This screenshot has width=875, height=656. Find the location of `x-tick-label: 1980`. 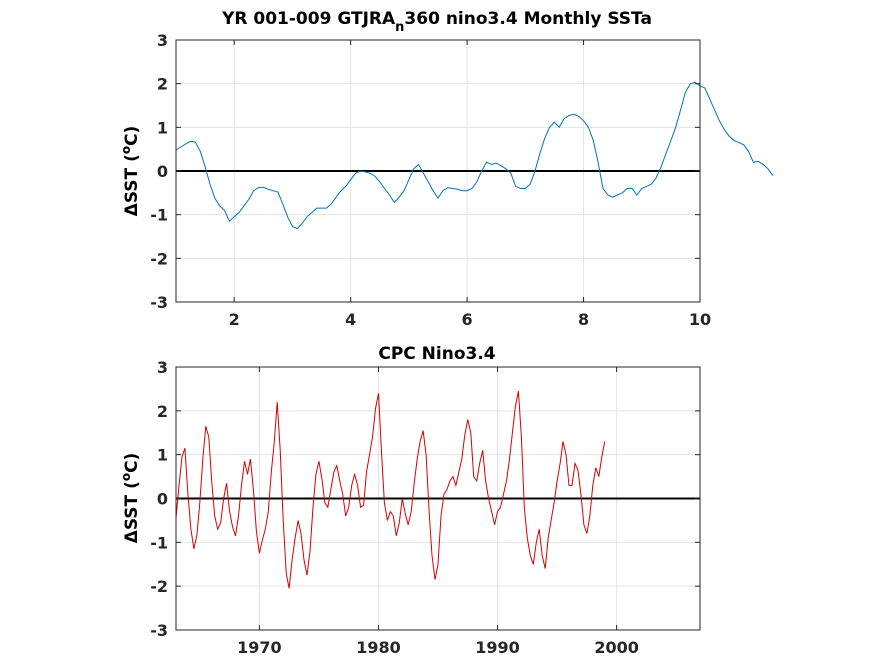

x-tick-label: 1980 is located at coordinates (378, 647).